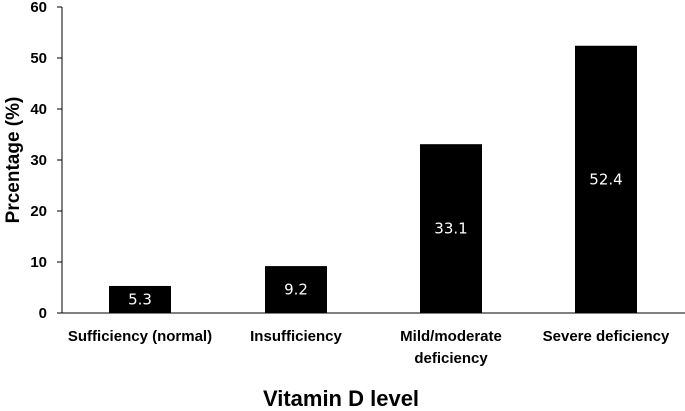  I want to click on y-tick-label: 10, so click(38, 262).